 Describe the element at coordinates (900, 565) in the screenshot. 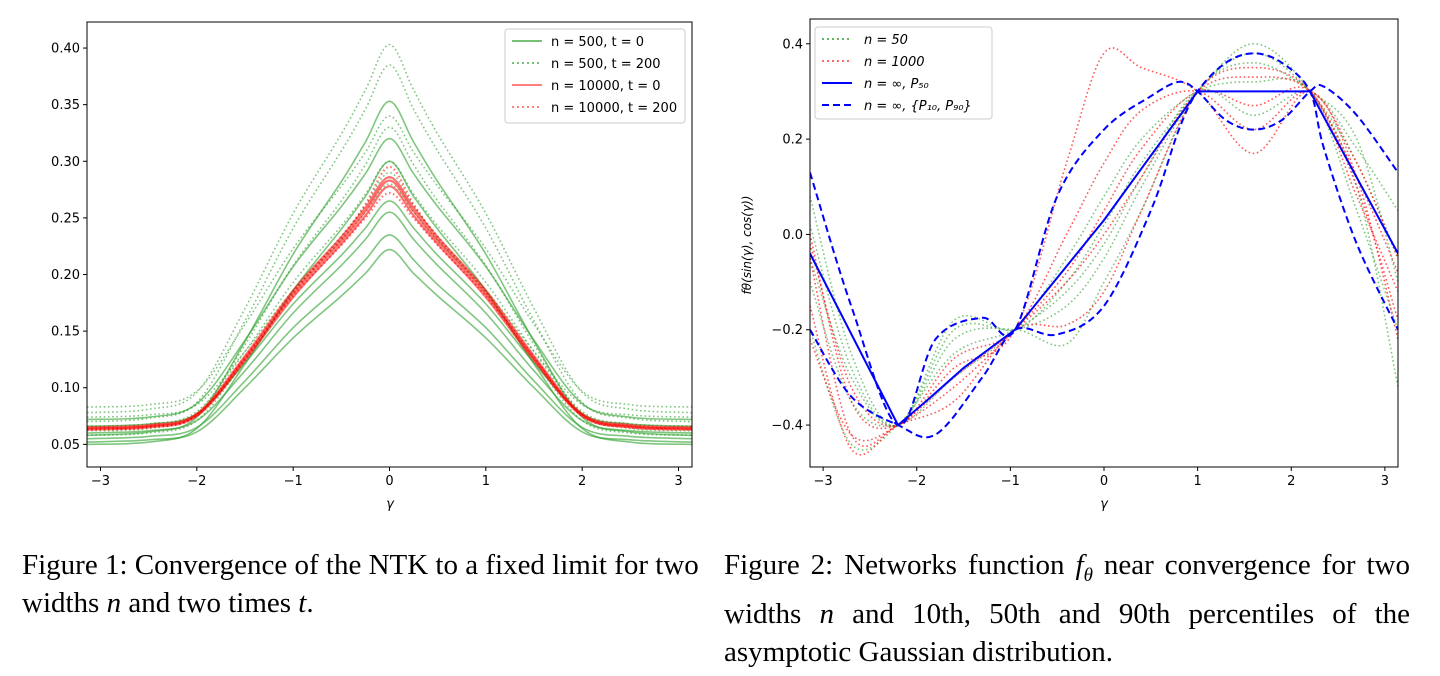

I see `caption-text: Figure 2: Networks function` at that location.